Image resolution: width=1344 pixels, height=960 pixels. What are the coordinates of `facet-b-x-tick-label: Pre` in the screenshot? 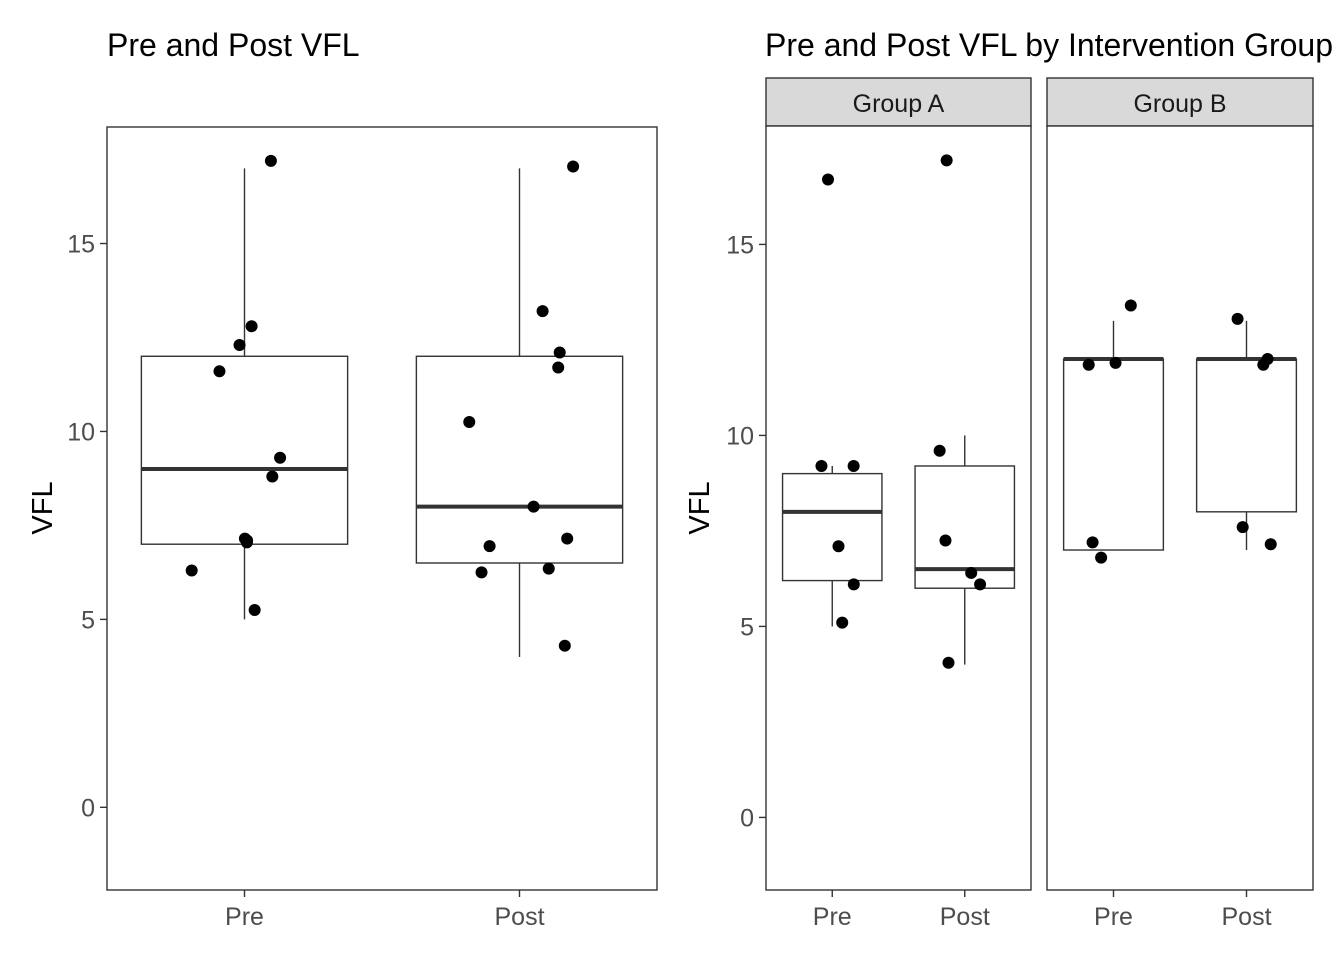 It's located at (1113, 917).